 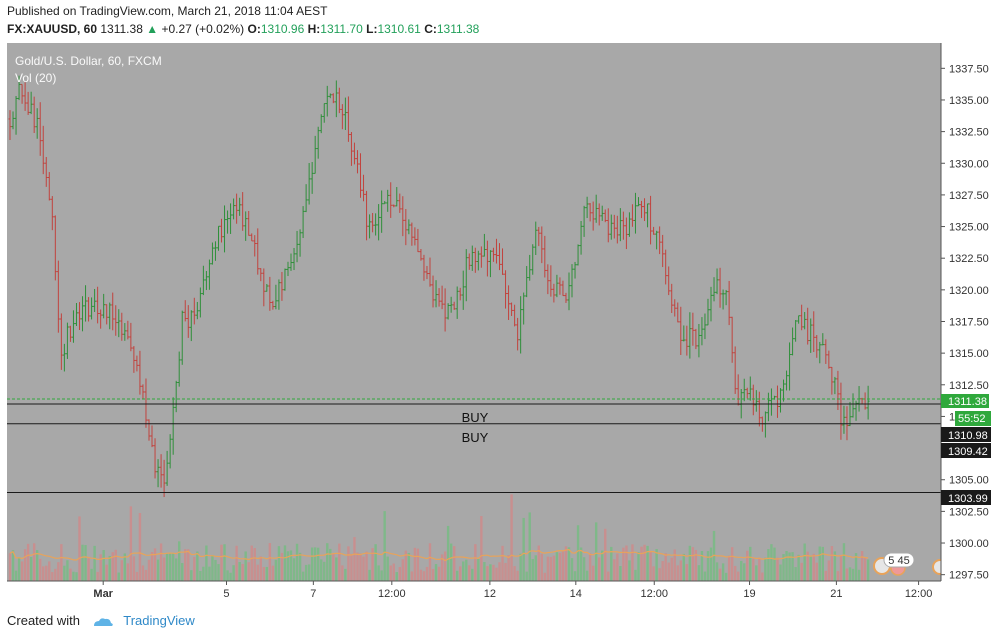 I want to click on horizontal-lines-layer, so click(x=474, y=448).